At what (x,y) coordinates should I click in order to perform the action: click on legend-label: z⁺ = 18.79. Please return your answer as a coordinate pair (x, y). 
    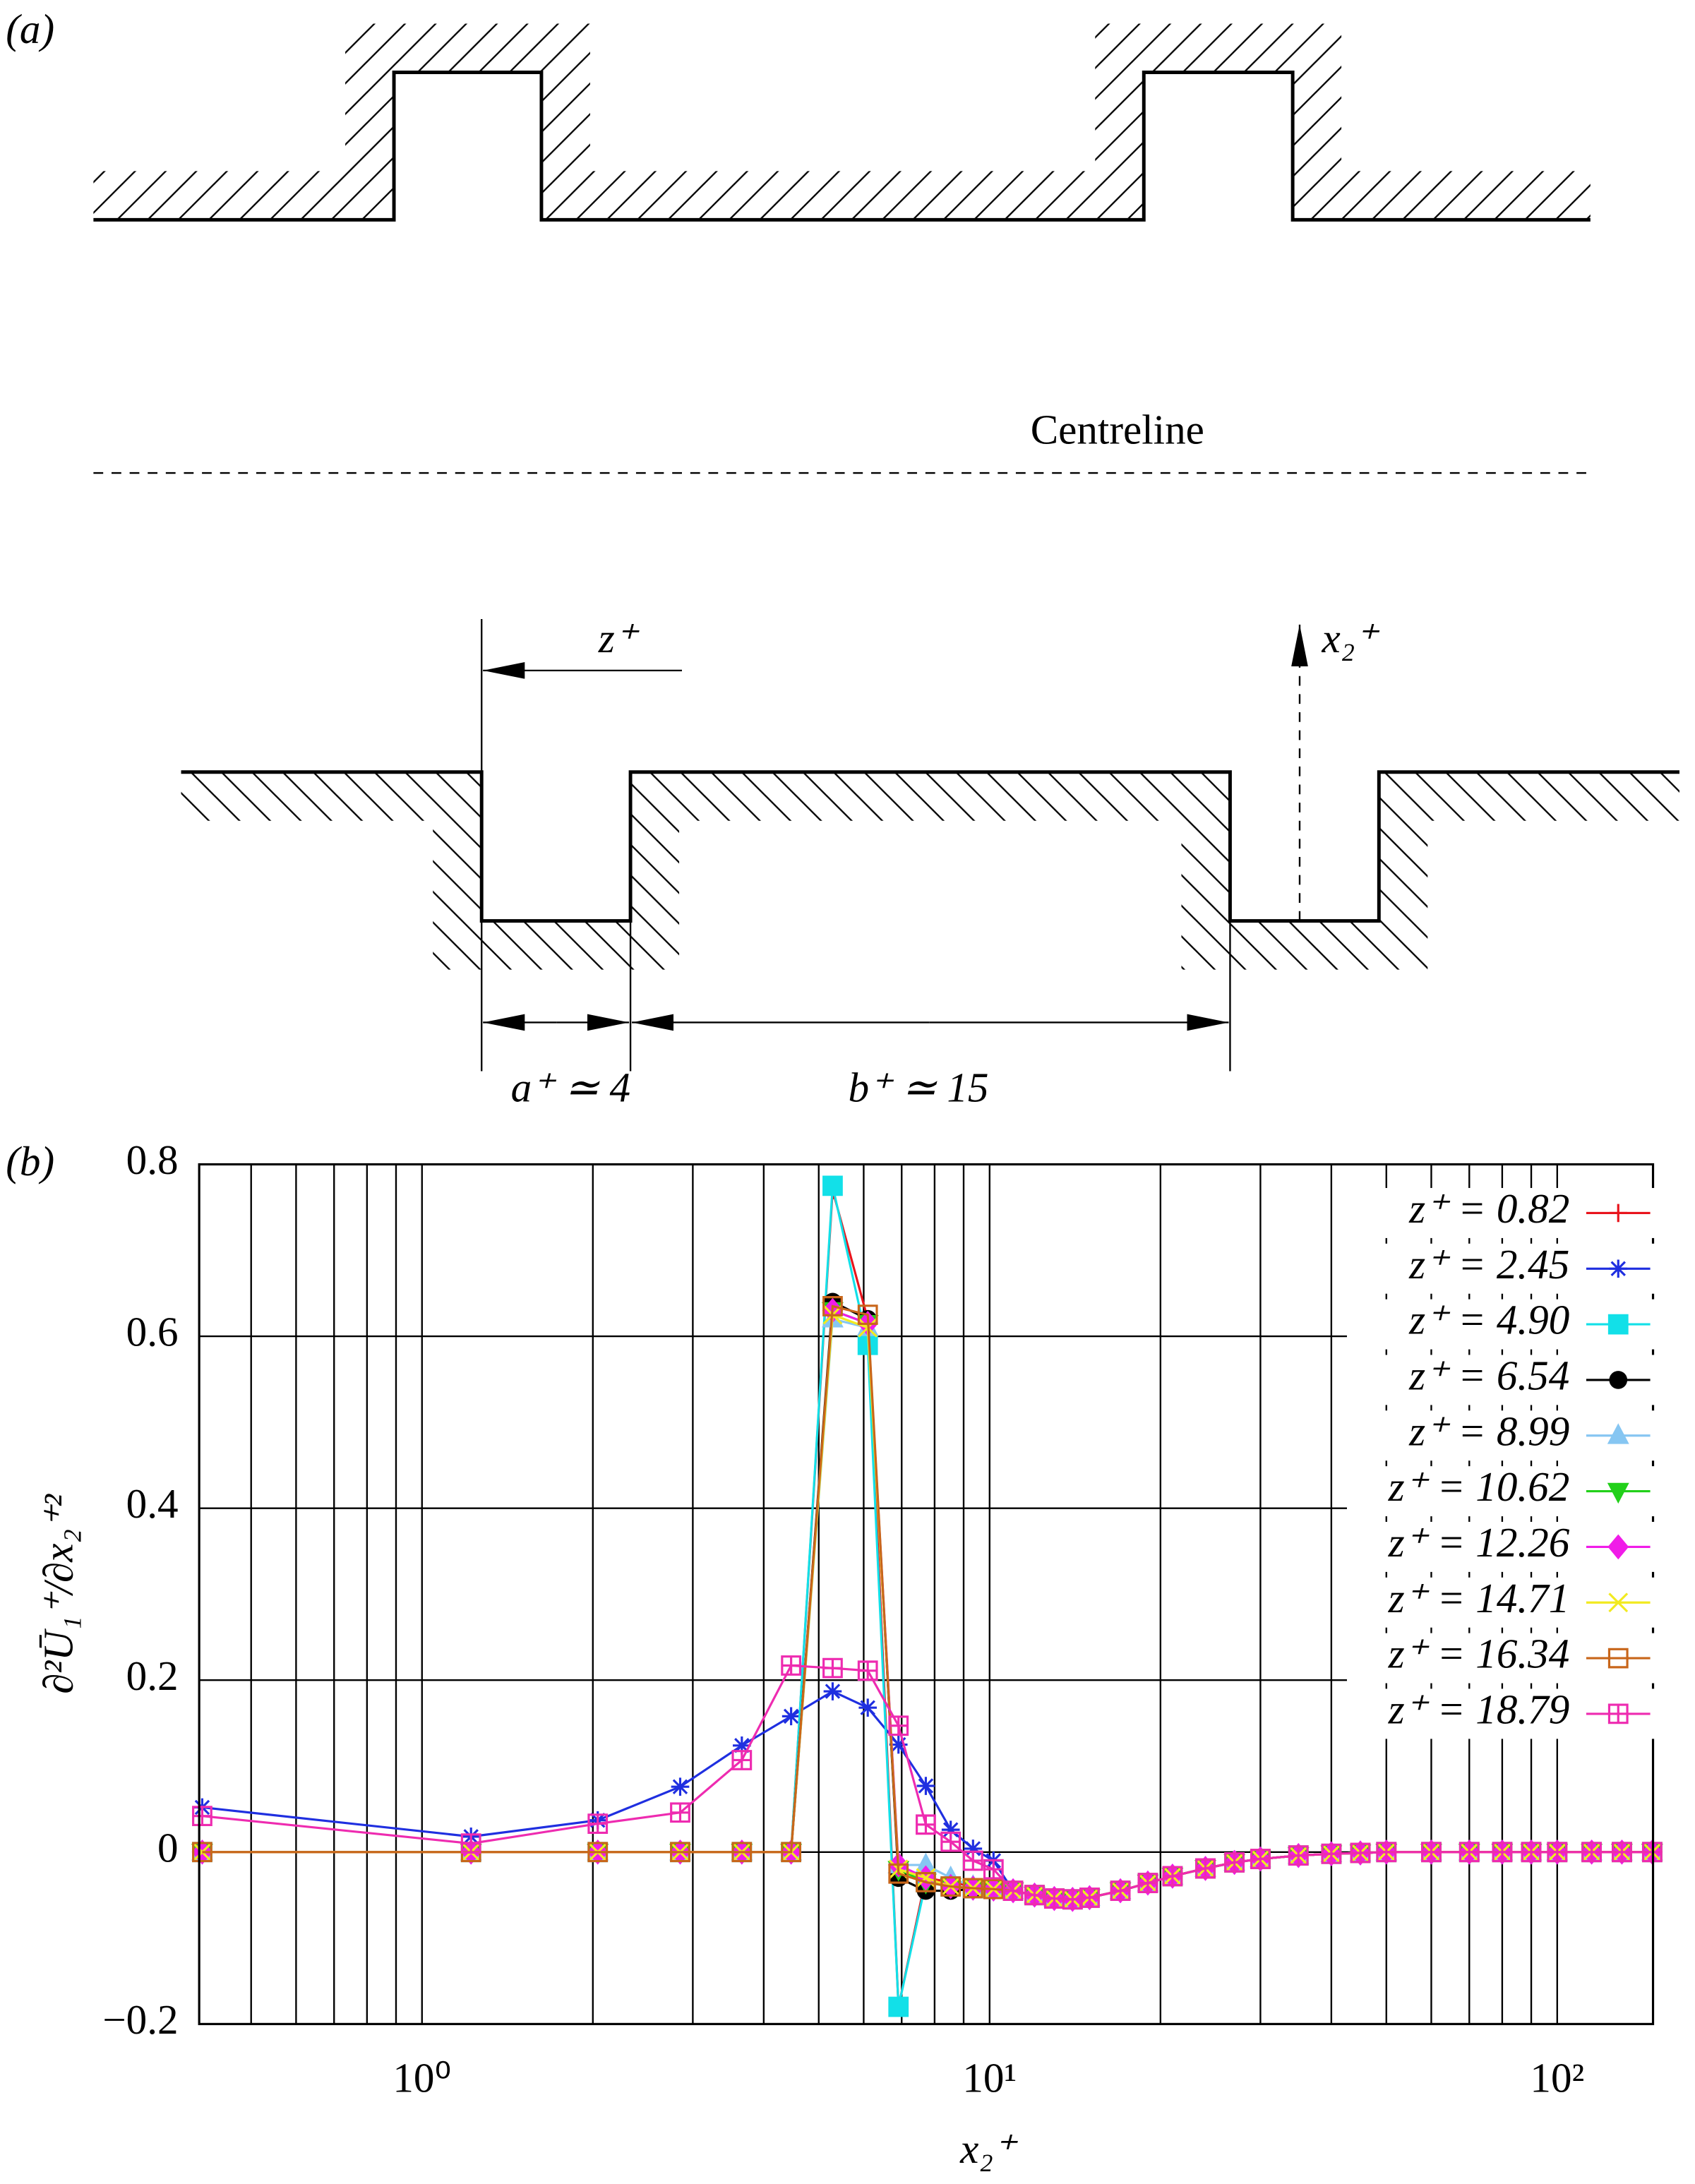
    Looking at the image, I should click on (1479, 1709).